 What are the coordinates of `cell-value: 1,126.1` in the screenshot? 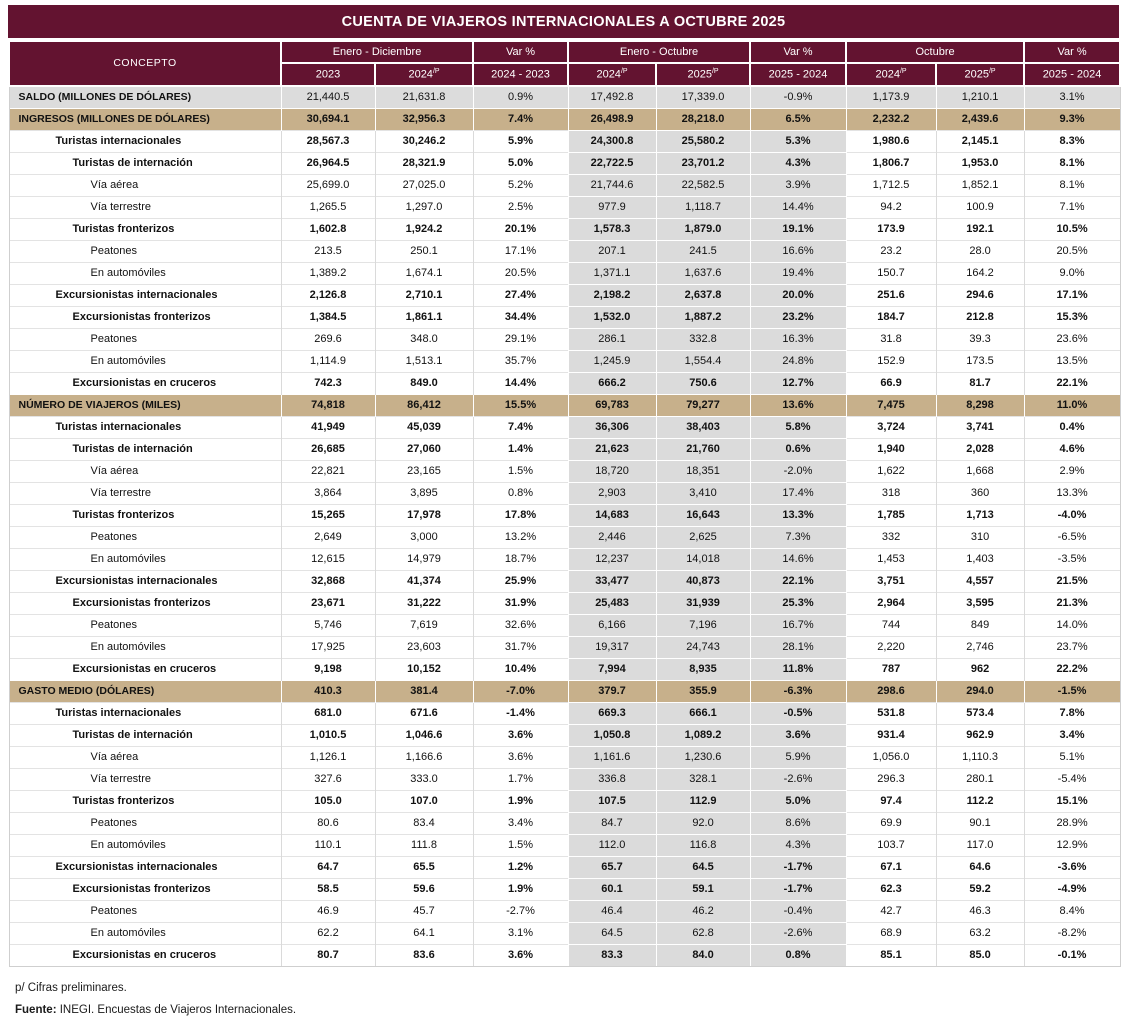 It's located at (327, 757).